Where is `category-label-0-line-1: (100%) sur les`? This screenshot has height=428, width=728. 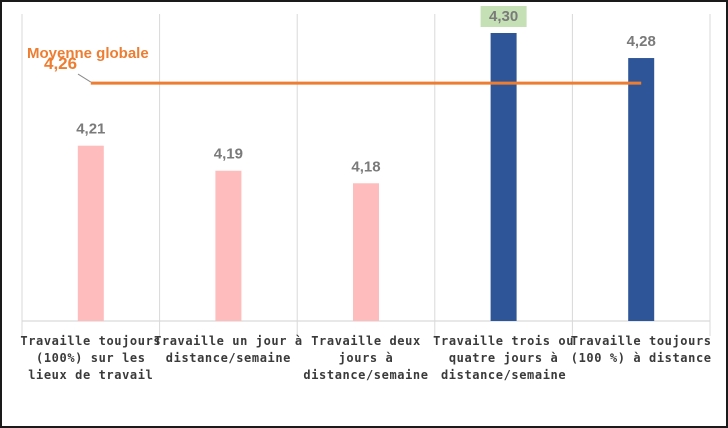 category-label-0-line-1: (100%) sur les is located at coordinates (91, 358).